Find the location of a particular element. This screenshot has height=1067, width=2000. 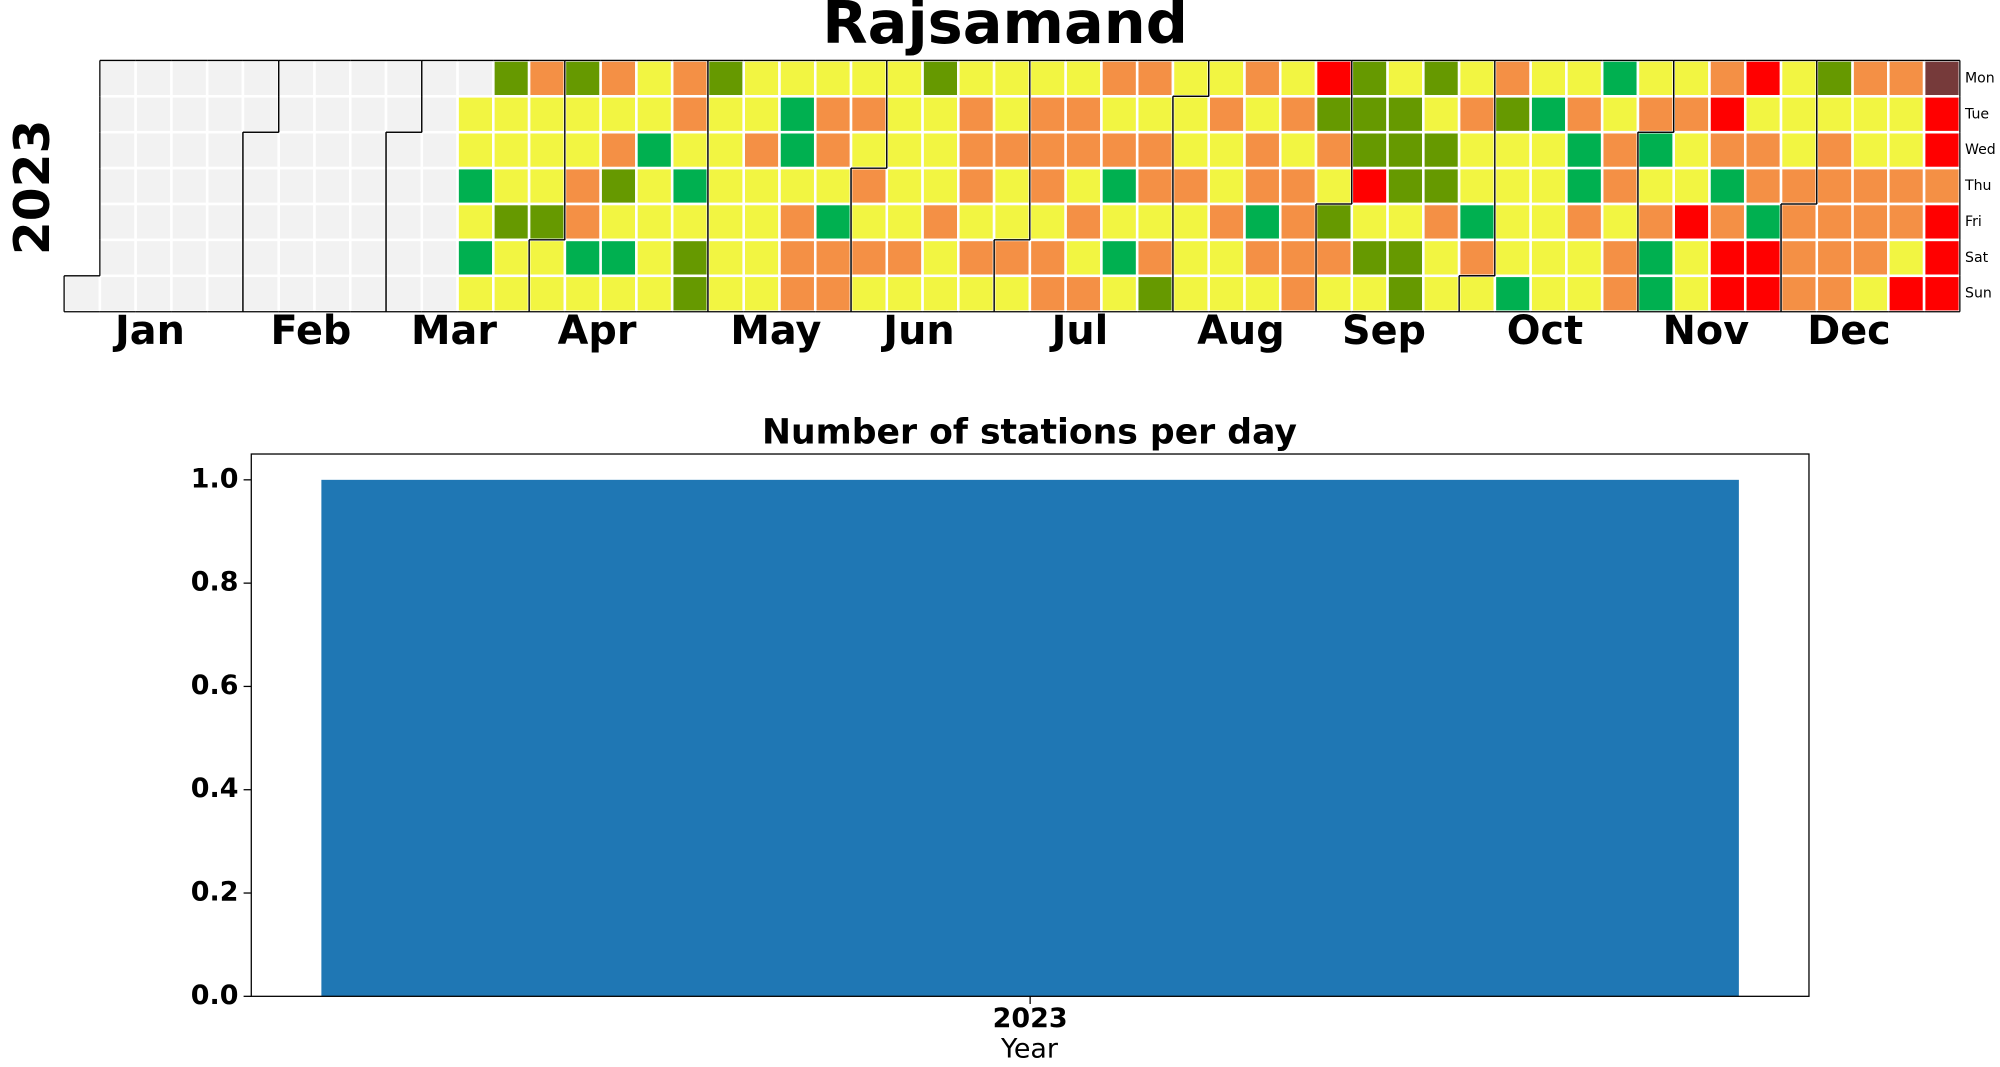

bar-title: Number of stations per day is located at coordinates (1029, 433).